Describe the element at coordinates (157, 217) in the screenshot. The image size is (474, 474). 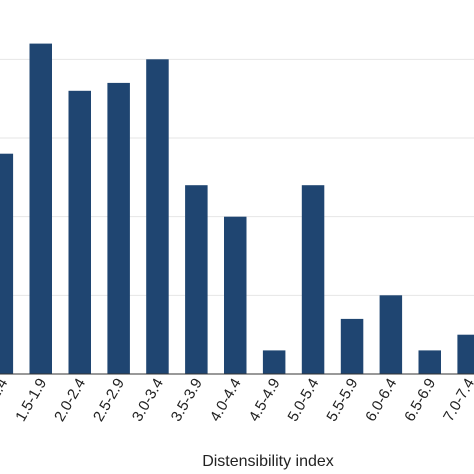
I see `bar-3.0-3.4` at that location.